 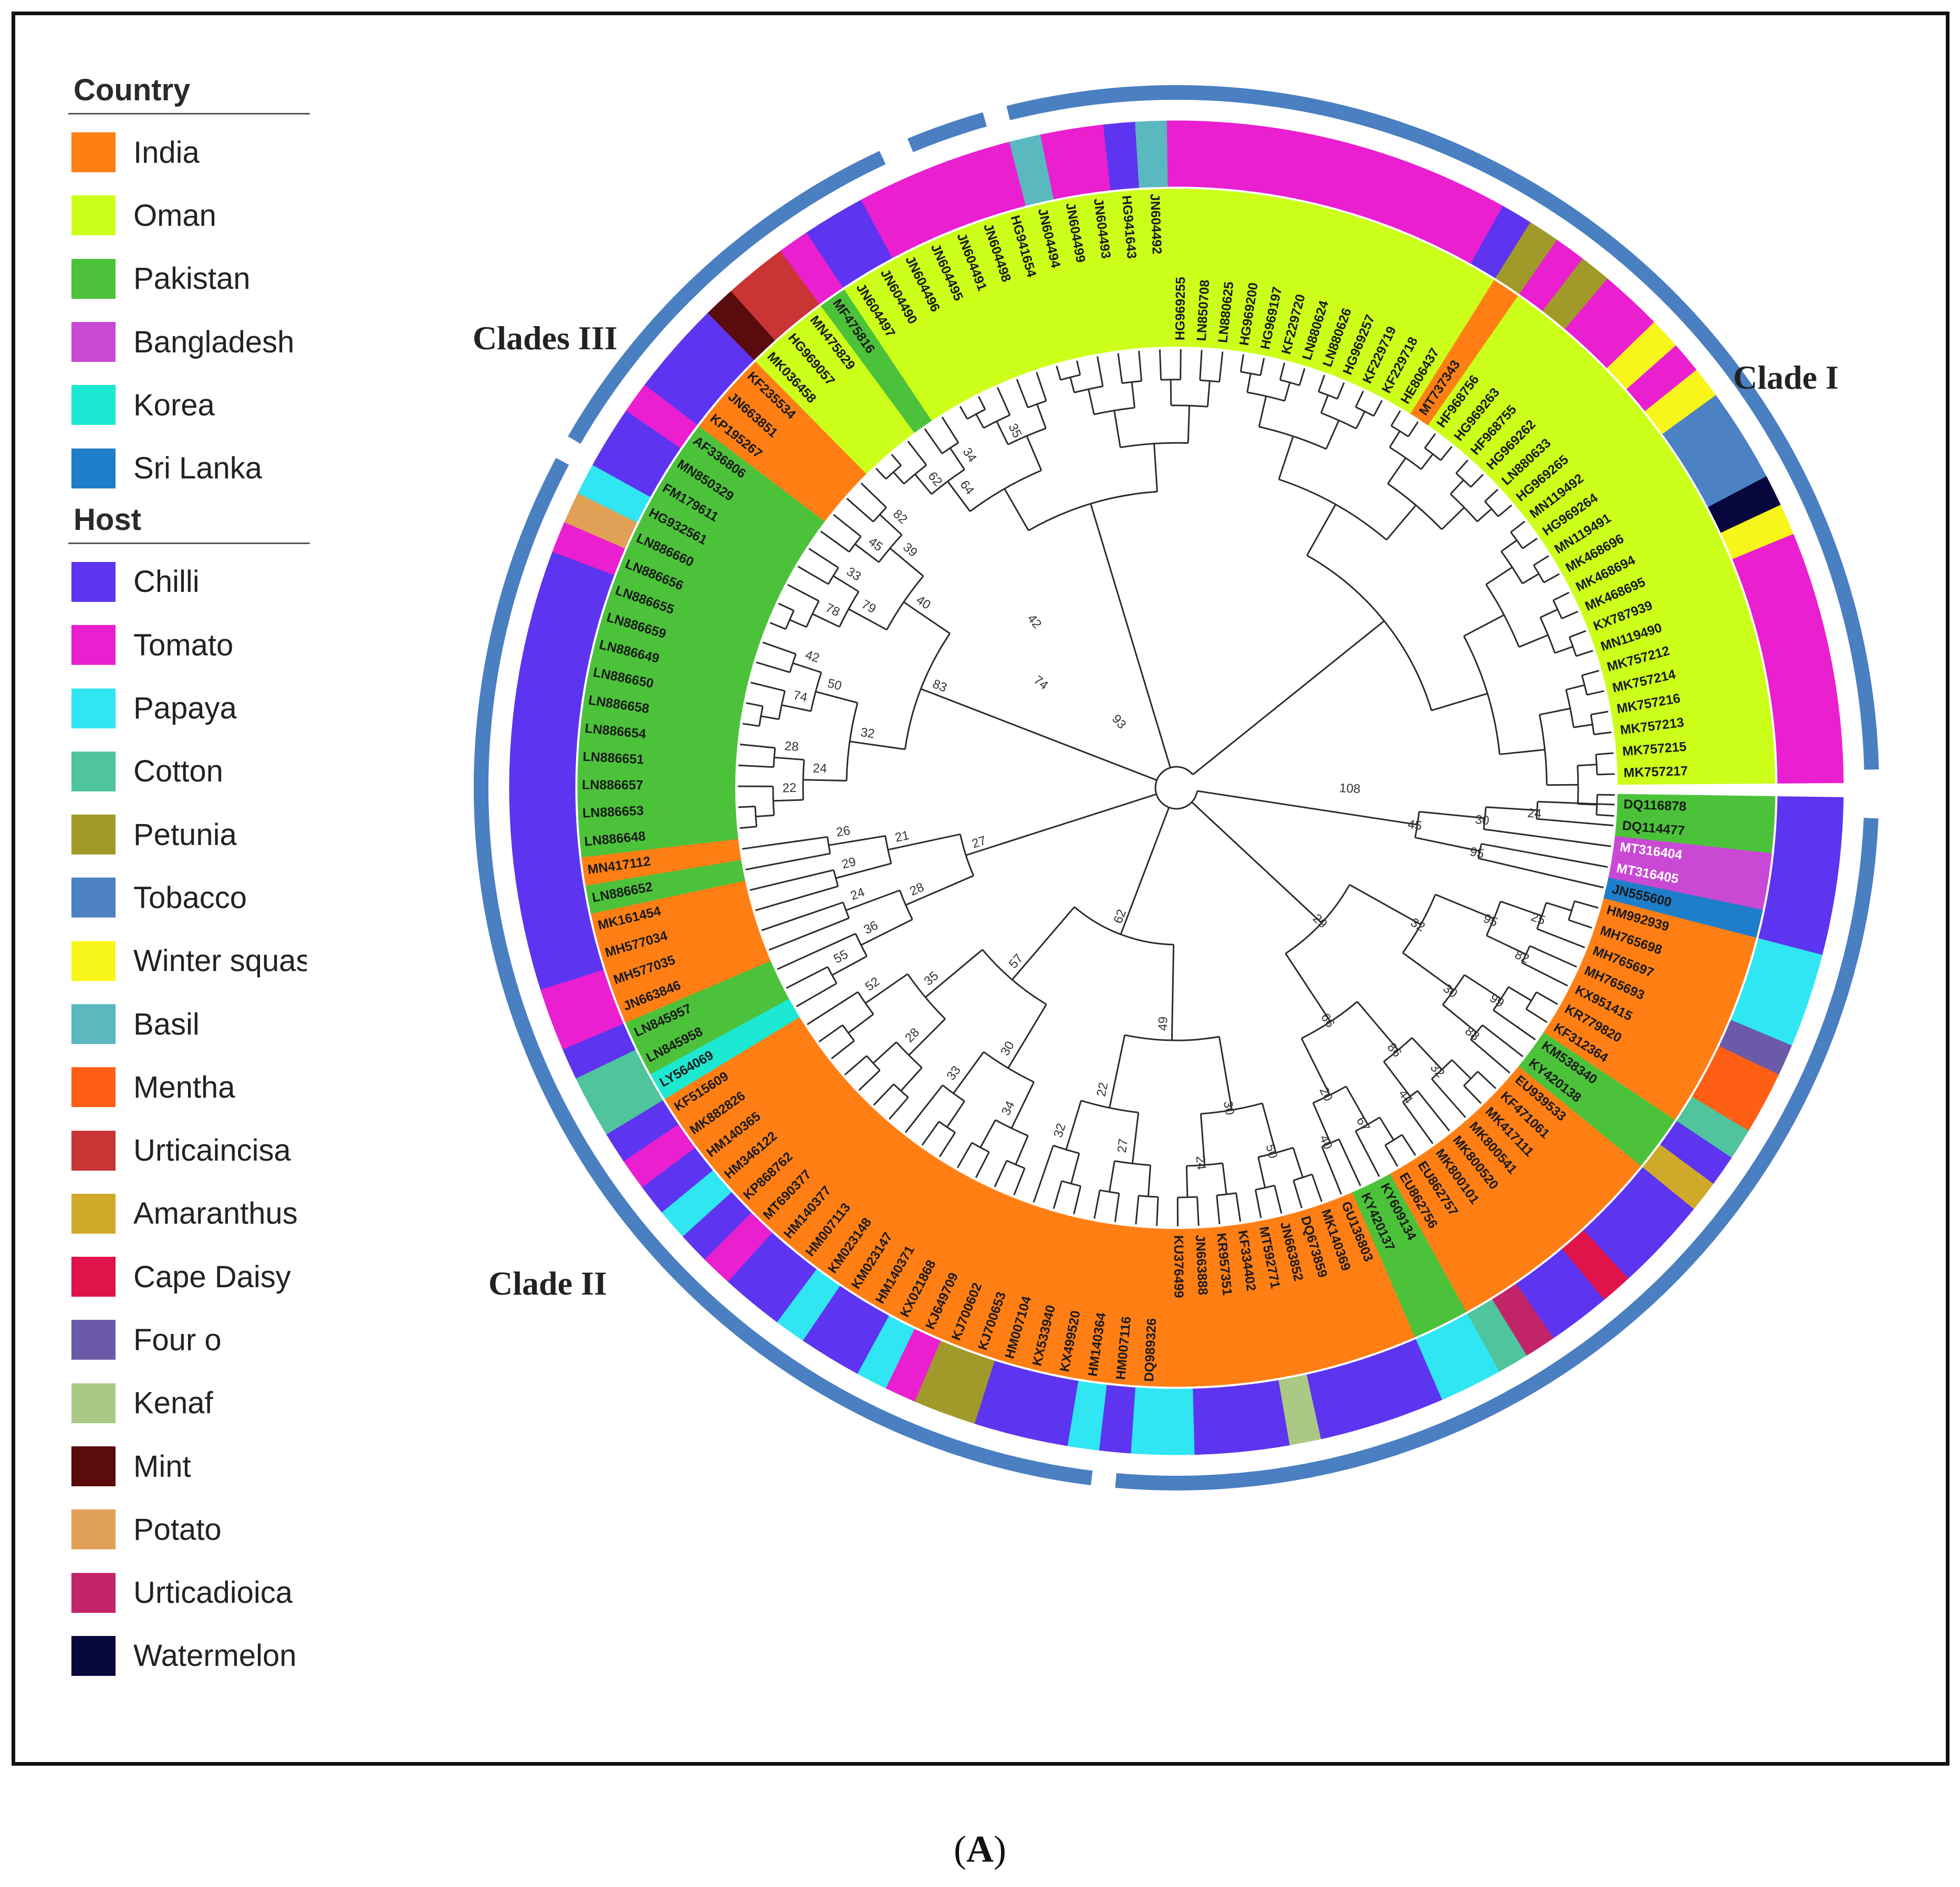 What do you see at coordinates (1655, 805) in the screenshot?
I see `tip-label: DQ116878` at bounding box center [1655, 805].